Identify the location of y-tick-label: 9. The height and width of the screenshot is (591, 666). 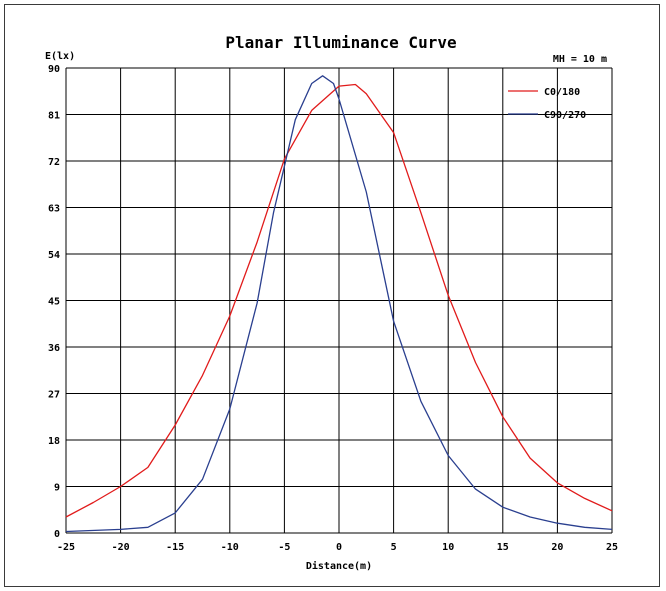
(57, 488).